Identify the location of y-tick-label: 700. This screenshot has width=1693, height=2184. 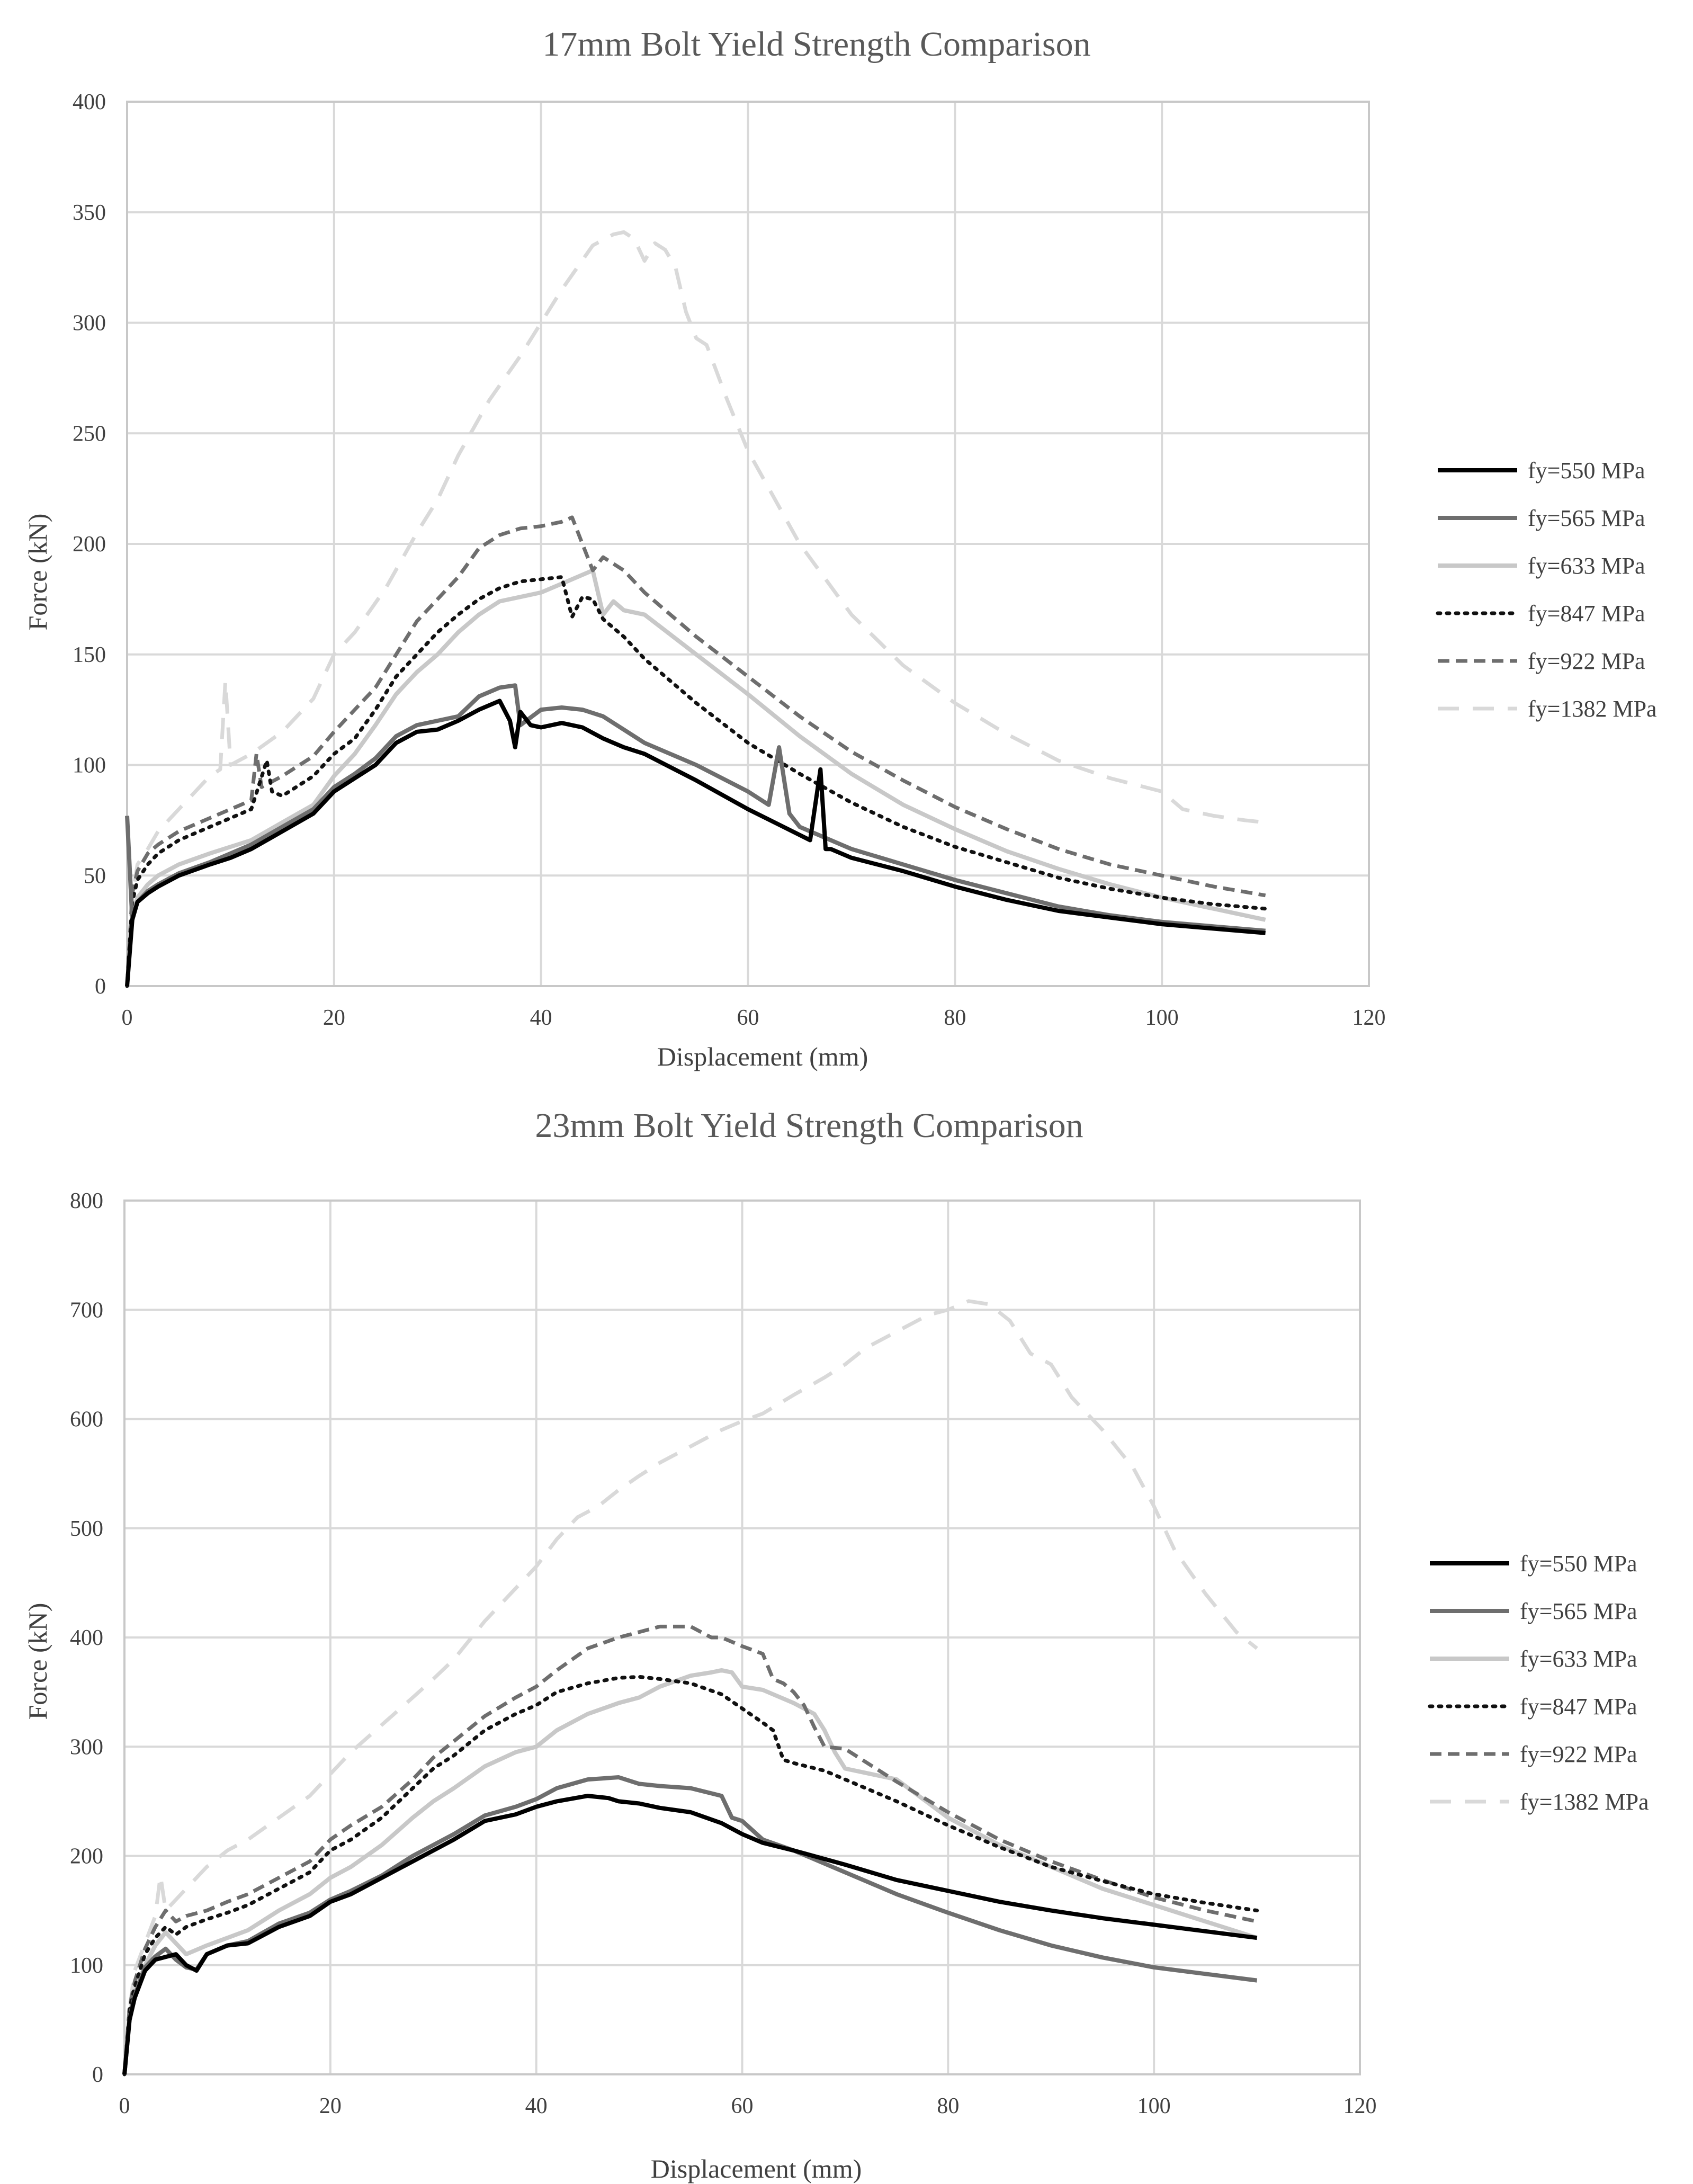
(86, 1310).